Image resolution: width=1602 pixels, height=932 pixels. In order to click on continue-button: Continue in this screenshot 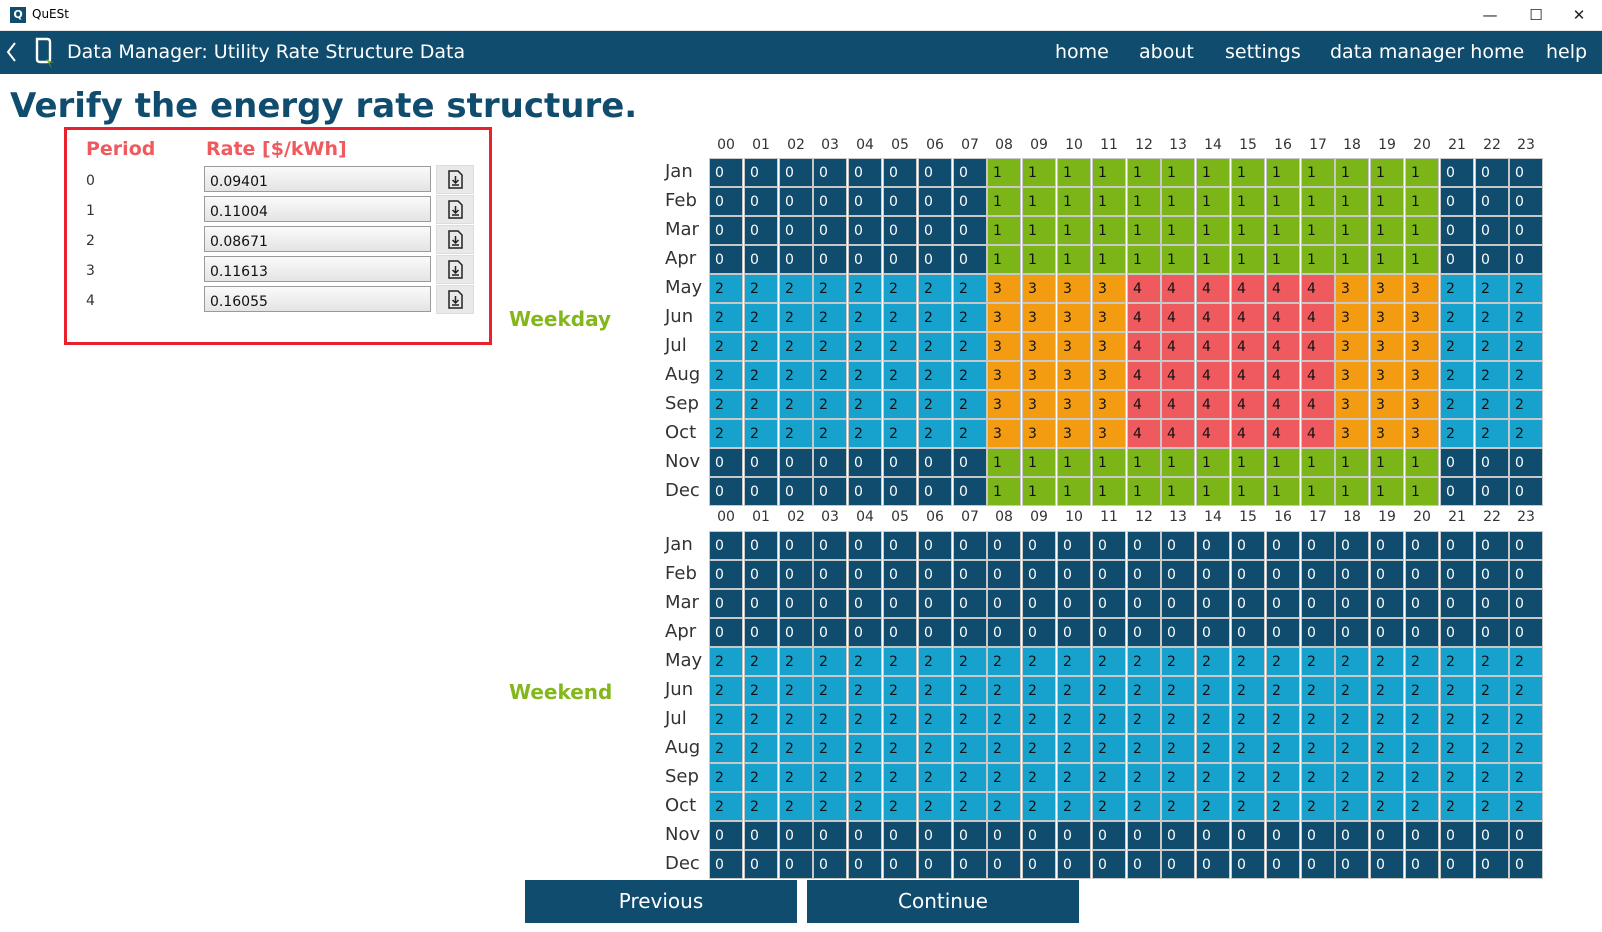, I will do `click(943, 901)`.